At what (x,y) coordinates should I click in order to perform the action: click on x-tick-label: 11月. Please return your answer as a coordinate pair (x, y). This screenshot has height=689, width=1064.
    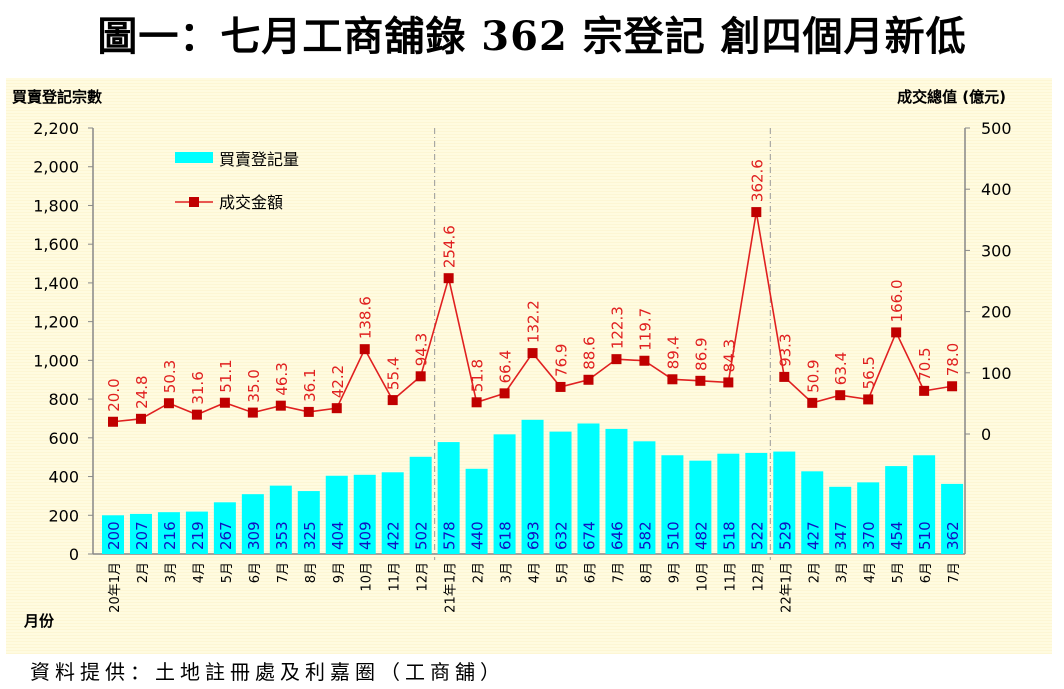
    Looking at the image, I should click on (730, 577).